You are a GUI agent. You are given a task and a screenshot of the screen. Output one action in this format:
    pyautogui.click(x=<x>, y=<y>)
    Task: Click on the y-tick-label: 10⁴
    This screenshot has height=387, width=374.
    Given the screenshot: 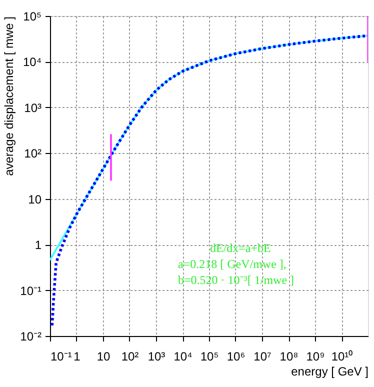 What is the action you would take?
    pyautogui.click(x=32, y=62)
    